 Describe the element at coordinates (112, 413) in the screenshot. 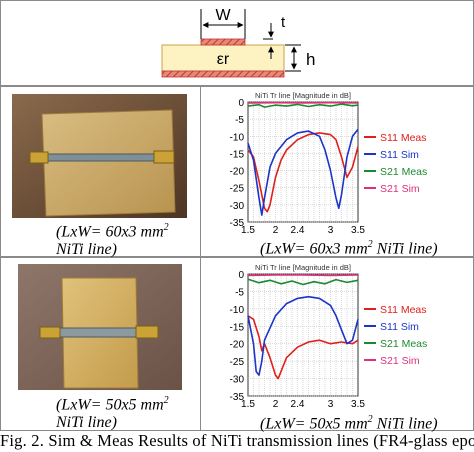

I see `row2-photo-caption: (LxW= 50x5 mm2 NiTi line)` at that location.